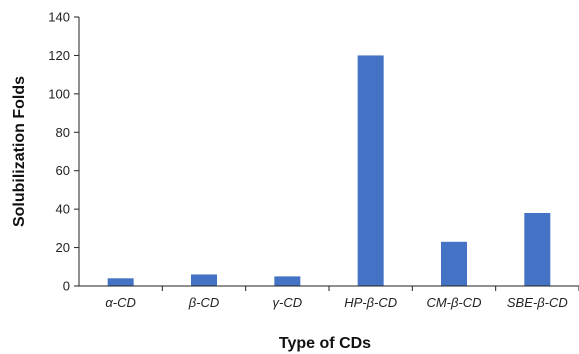 Image resolution: width=579 pixels, height=354 pixels. What do you see at coordinates (63, 170) in the screenshot?
I see `y-tick-label: 60` at bounding box center [63, 170].